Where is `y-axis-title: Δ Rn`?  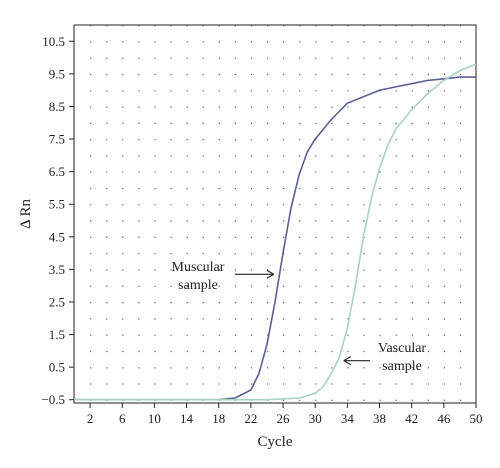 y-axis-title: Δ Rn is located at coordinates (26, 213).